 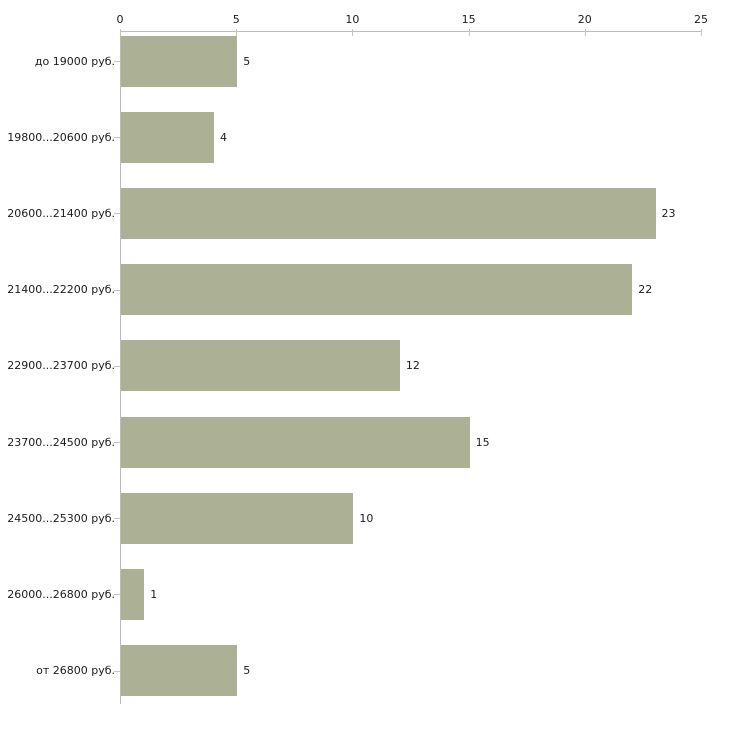 What do you see at coordinates (366, 518) in the screenshot?
I see `bar-value-label: 10` at bounding box center [366, 518].